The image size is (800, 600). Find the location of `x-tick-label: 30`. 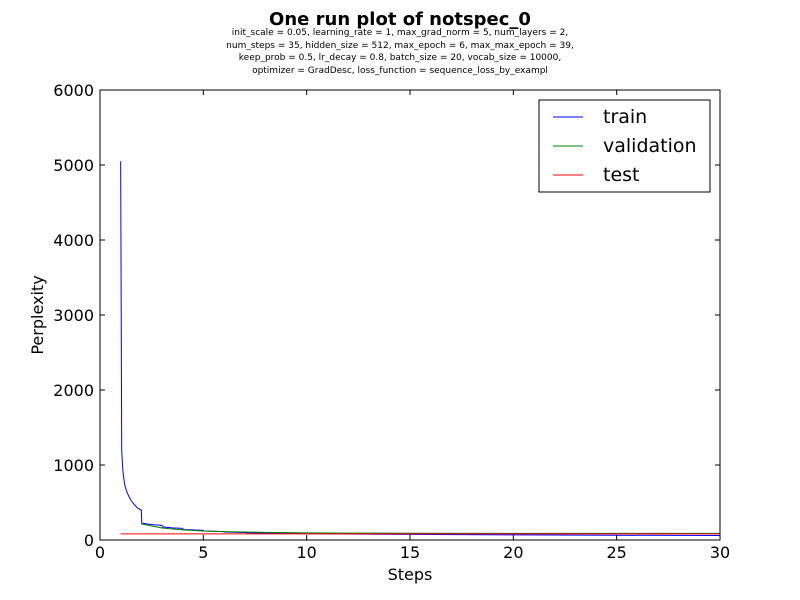

x-tick-label: 30 is located at coordinates (720, 552).